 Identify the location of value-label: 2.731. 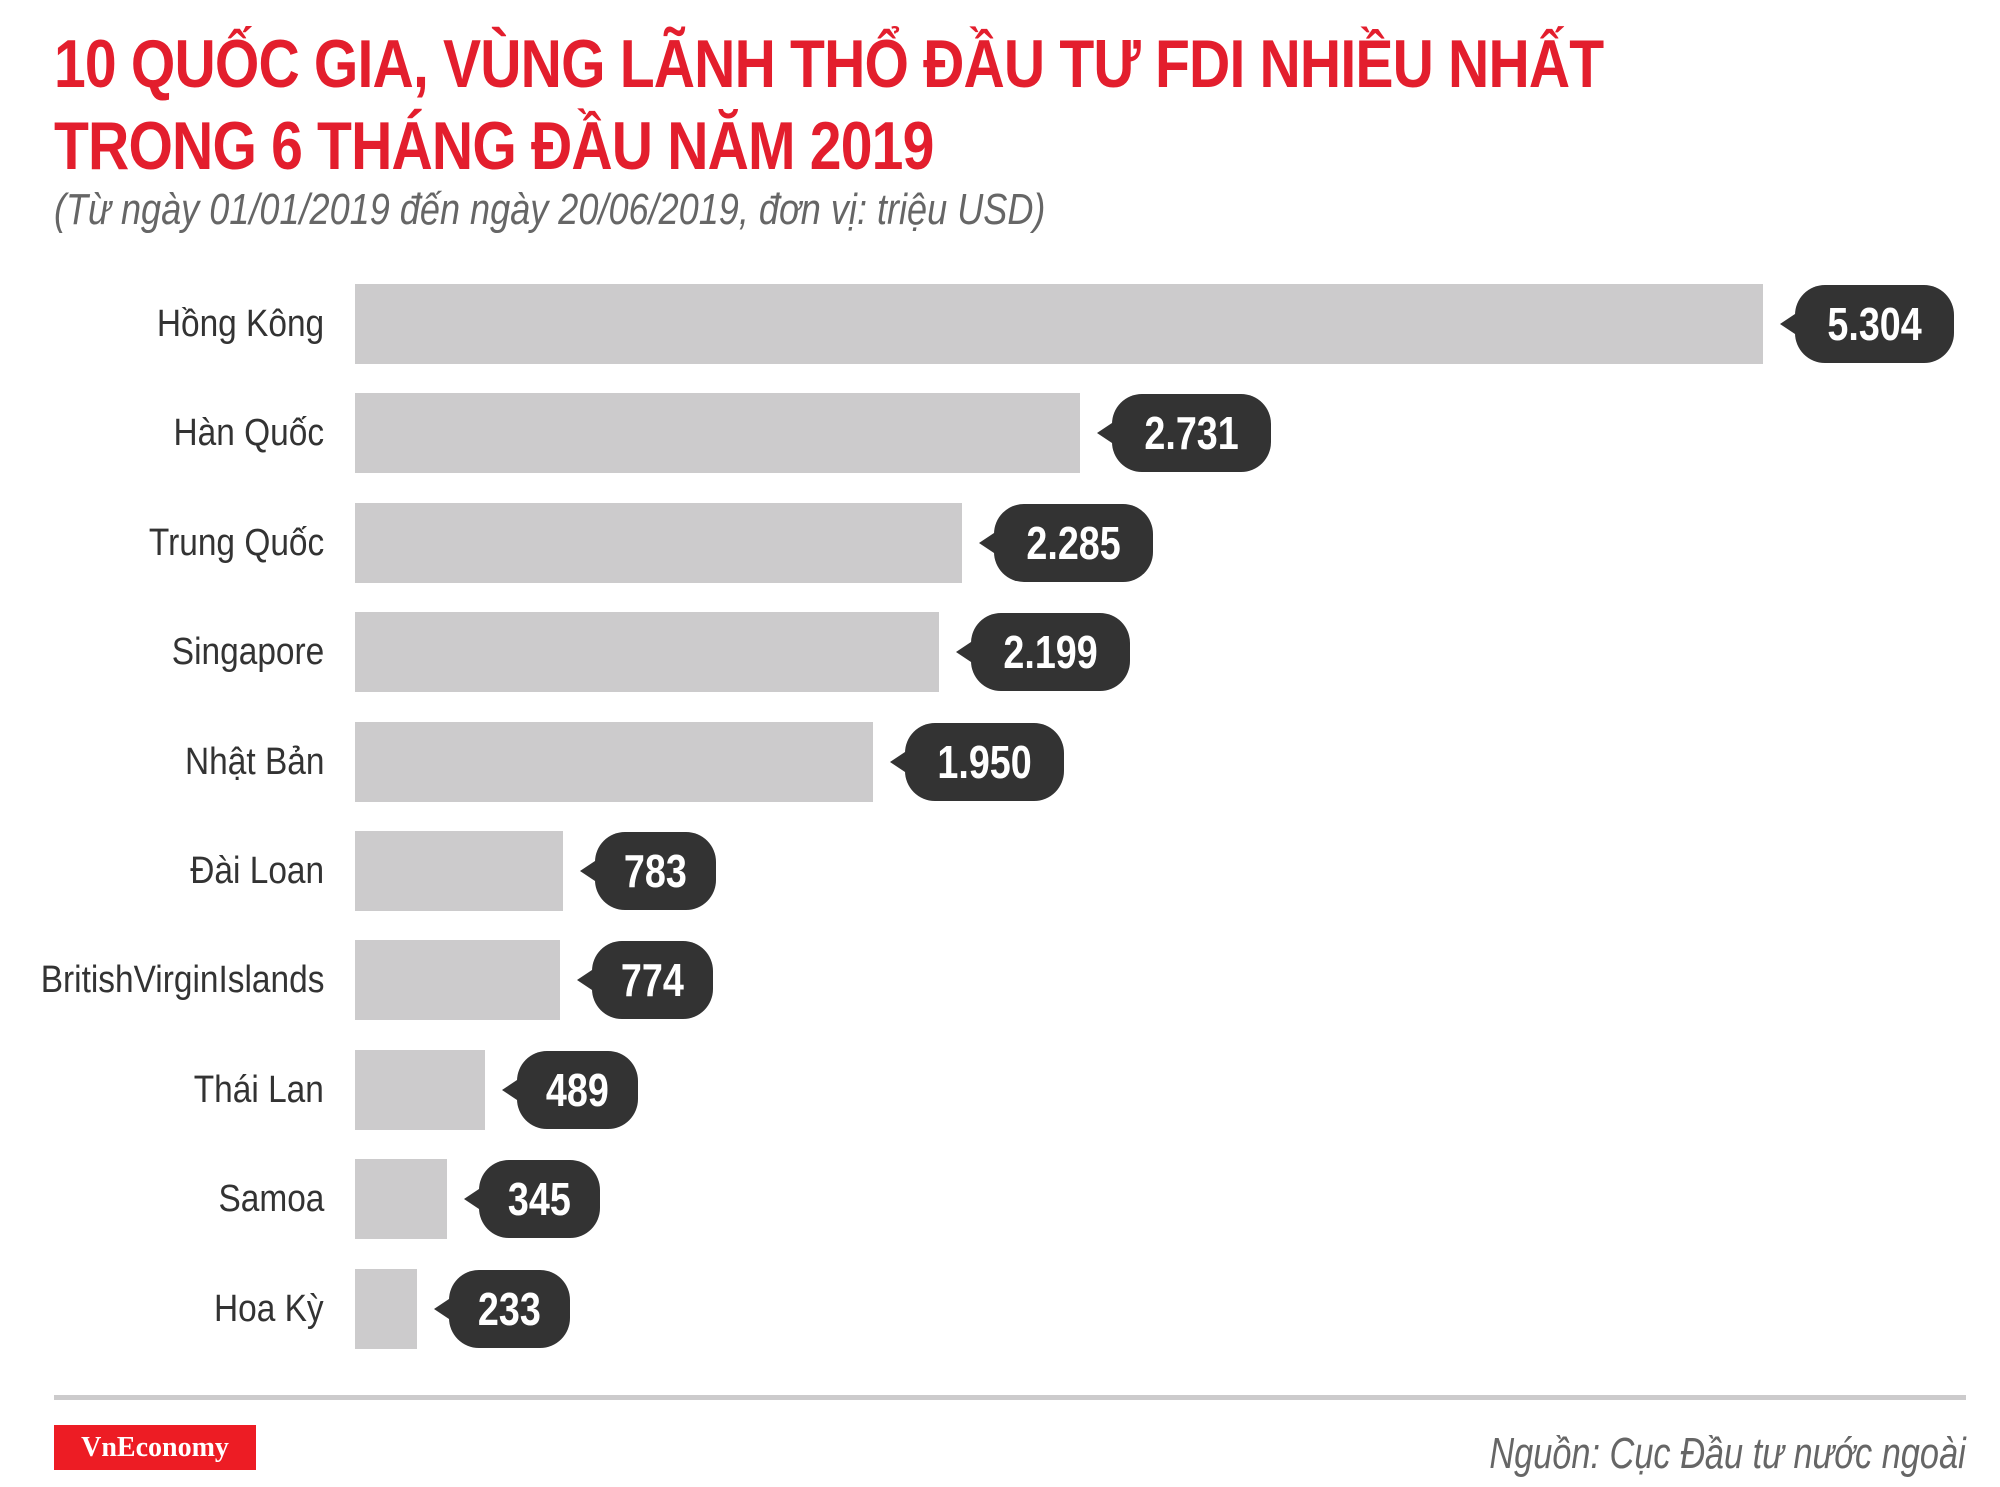
(1191, 433).